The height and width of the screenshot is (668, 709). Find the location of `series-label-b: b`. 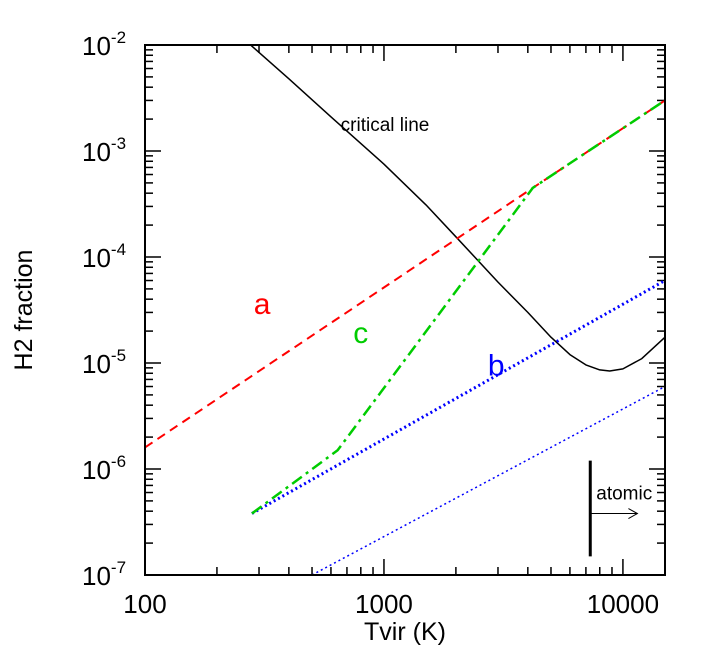

series-label-b: b is located at coordinates (496, 366).